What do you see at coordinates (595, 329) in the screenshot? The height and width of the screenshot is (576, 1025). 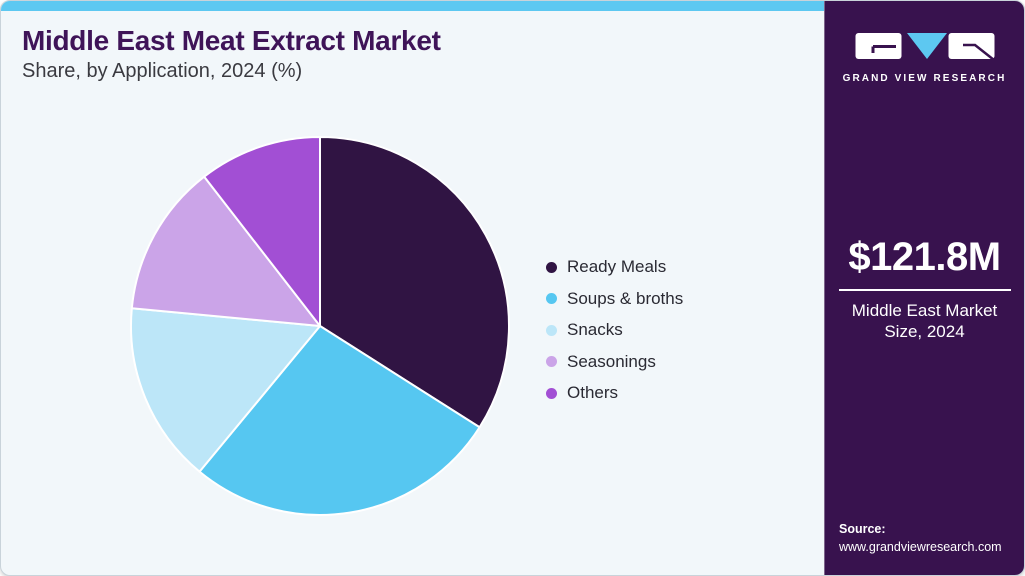 I see `legend-label-snacks: Snacks` at bounding box center [595, 329].